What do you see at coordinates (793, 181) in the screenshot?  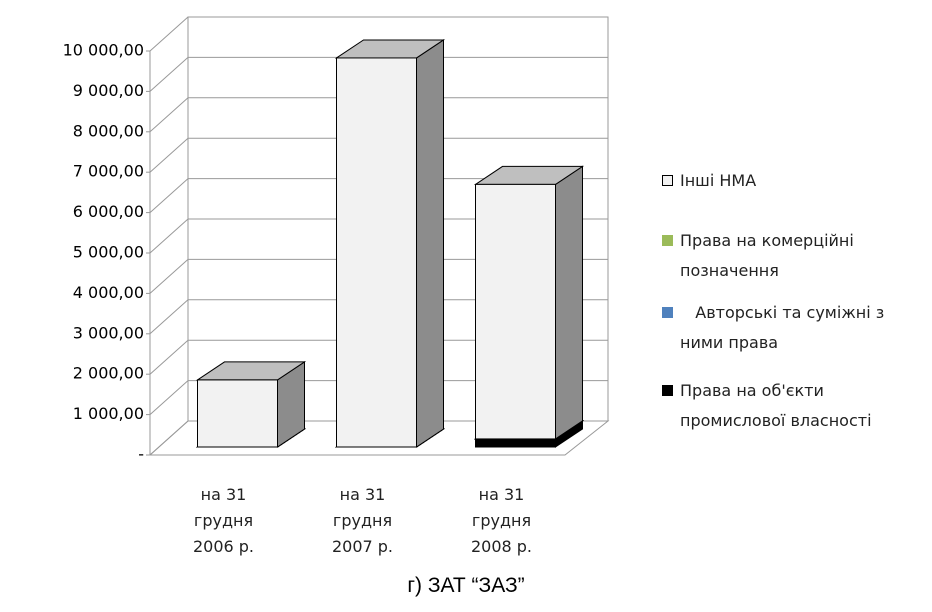 I see `legend-item: Інші НМА` at bounding box center [793, 181].